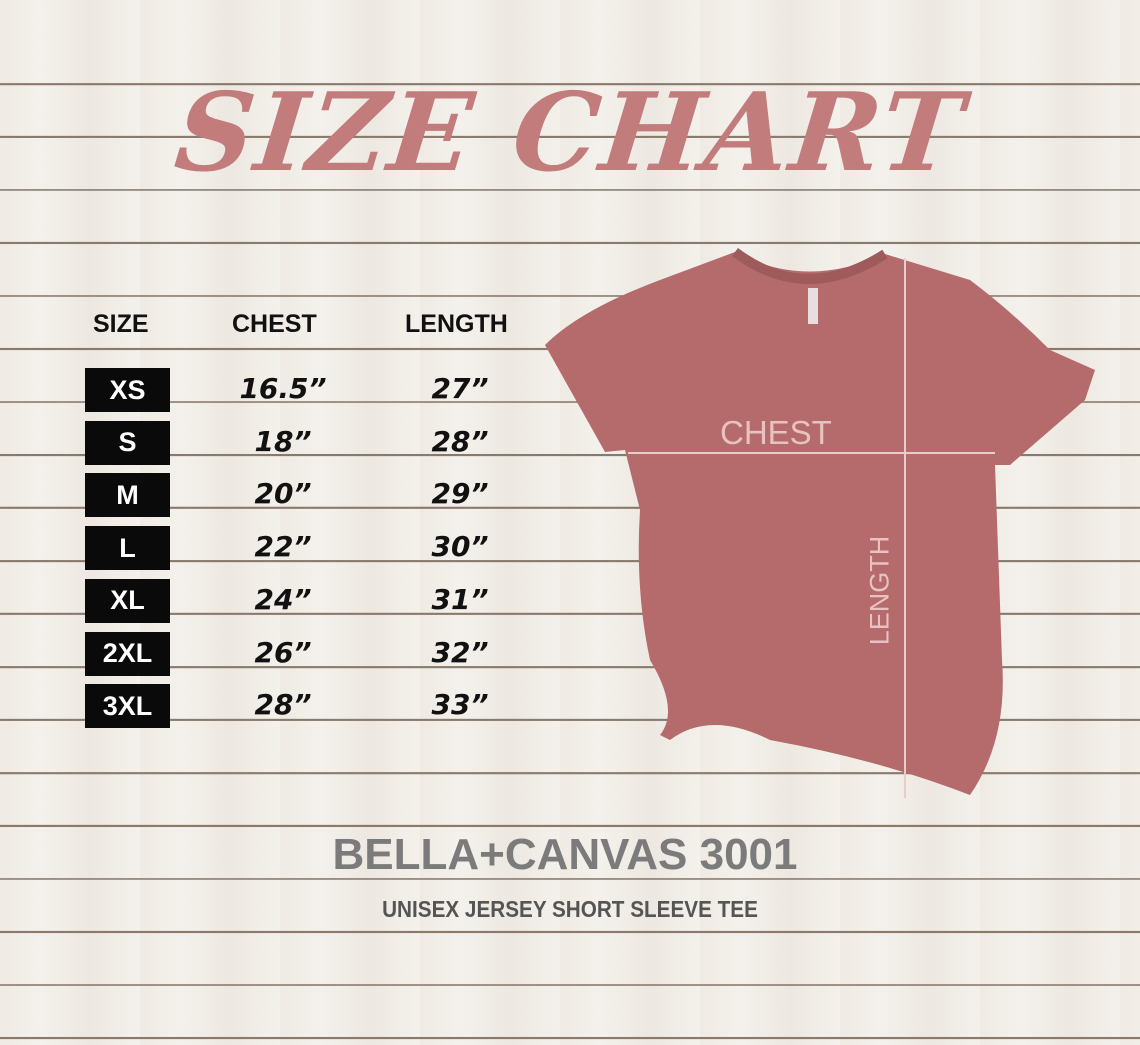 The height and width of the screenshot is (1045, 1140). What do you see at coordinates (460, 599) in the screenshot?
I see `length-value: 31”` at bounding box center [460, 599].